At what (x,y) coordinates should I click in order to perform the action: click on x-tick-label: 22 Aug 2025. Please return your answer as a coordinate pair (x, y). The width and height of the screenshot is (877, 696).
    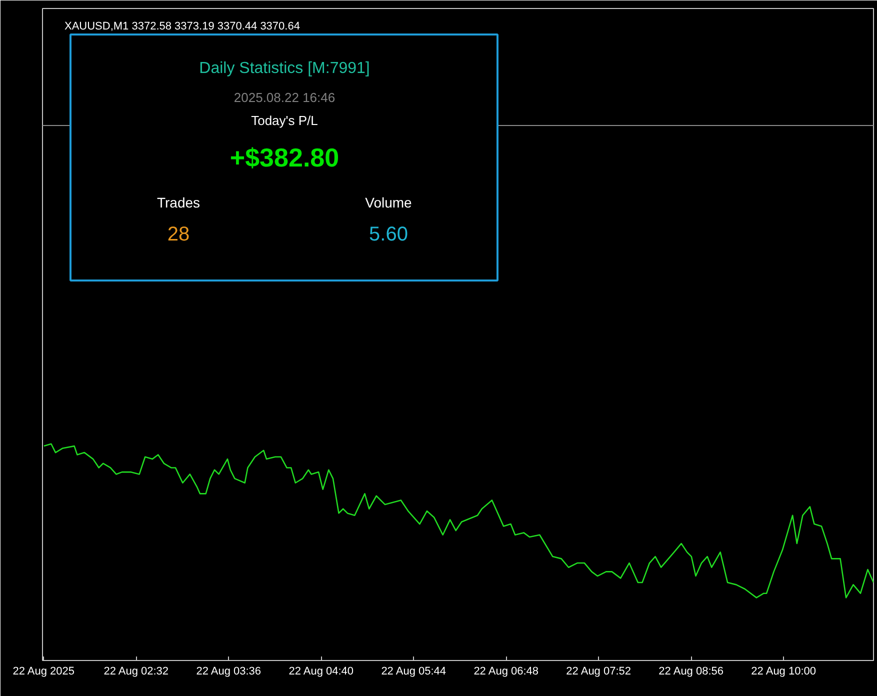
    Looking at the image, I should click on (43, 672).